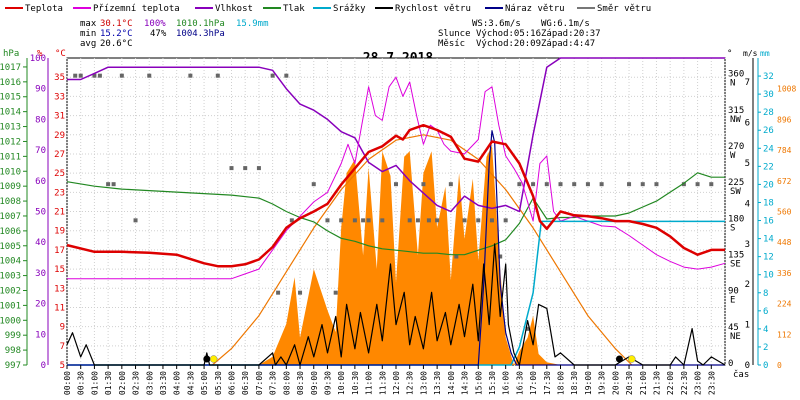 The image size is (800, 400). Describe the element at coordinates (454, 34) in the screenshot. I see `stat-sun-label: Slunce` at that location.